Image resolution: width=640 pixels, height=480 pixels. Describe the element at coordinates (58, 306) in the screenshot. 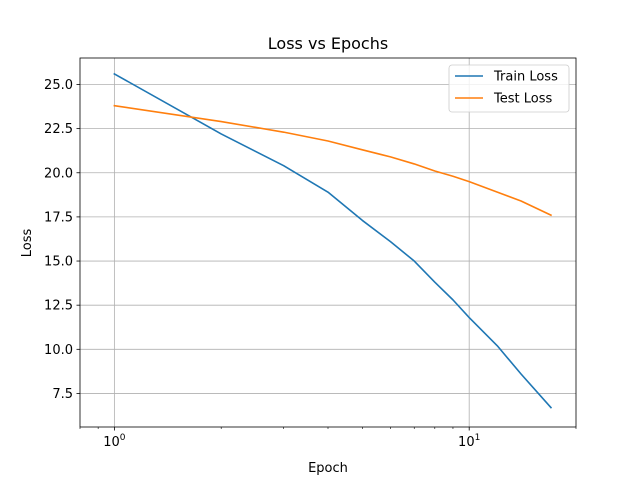

I see `y-tick-label: 12.5` at that location.